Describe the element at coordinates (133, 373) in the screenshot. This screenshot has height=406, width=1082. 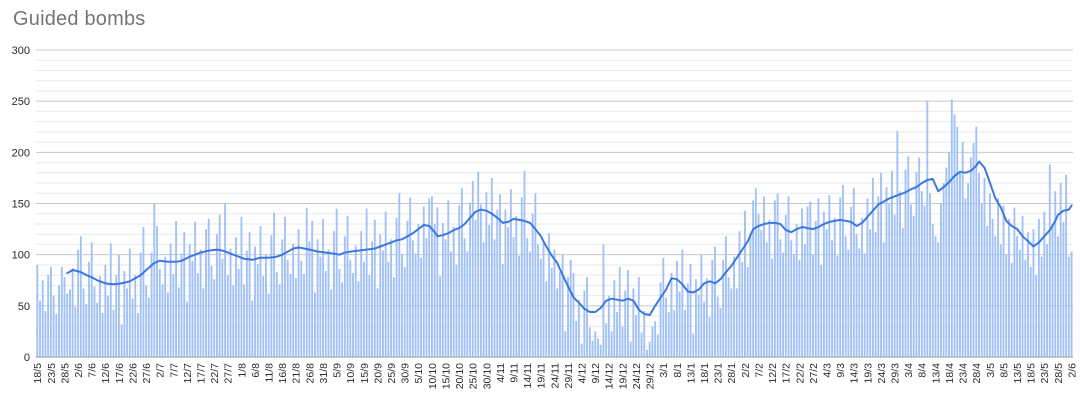
I see `x-tick-label: 22/6` at that location.